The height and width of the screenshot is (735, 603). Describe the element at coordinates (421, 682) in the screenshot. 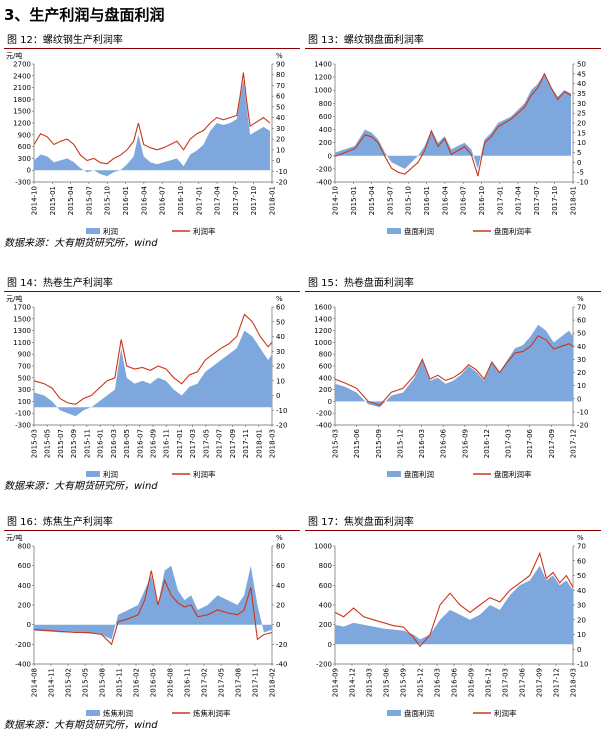

I see `x-tick-label: 2015-12` at that location.